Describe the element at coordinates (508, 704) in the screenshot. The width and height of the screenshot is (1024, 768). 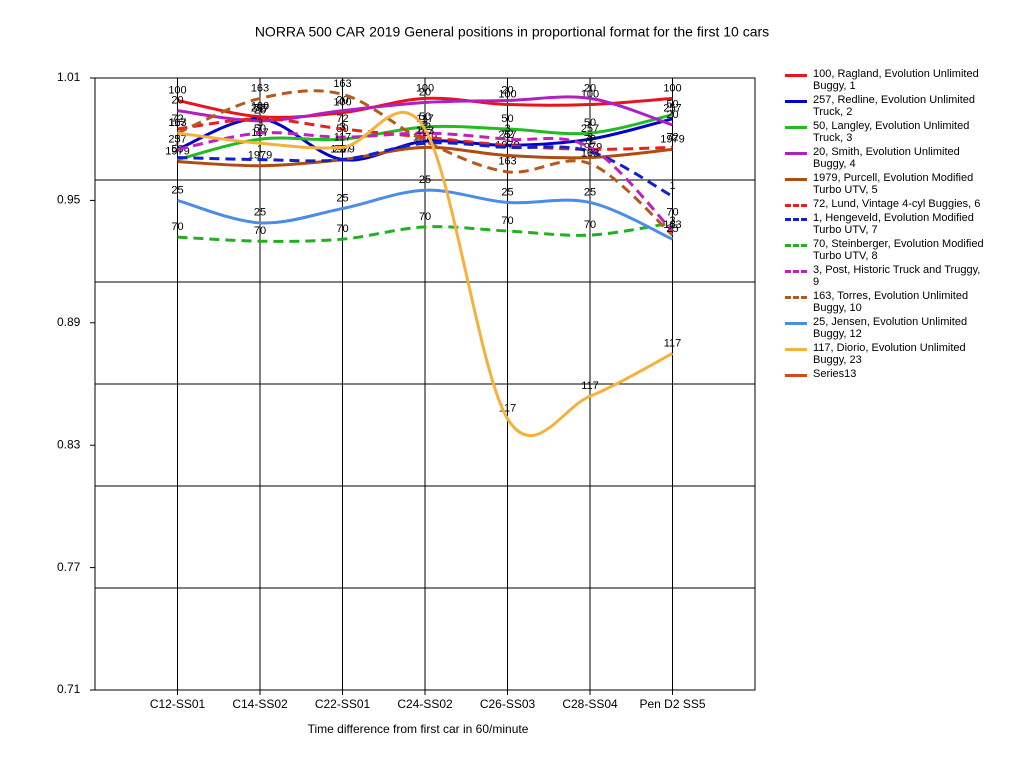
I see `x-tick-label: C26-SS03` at that location.